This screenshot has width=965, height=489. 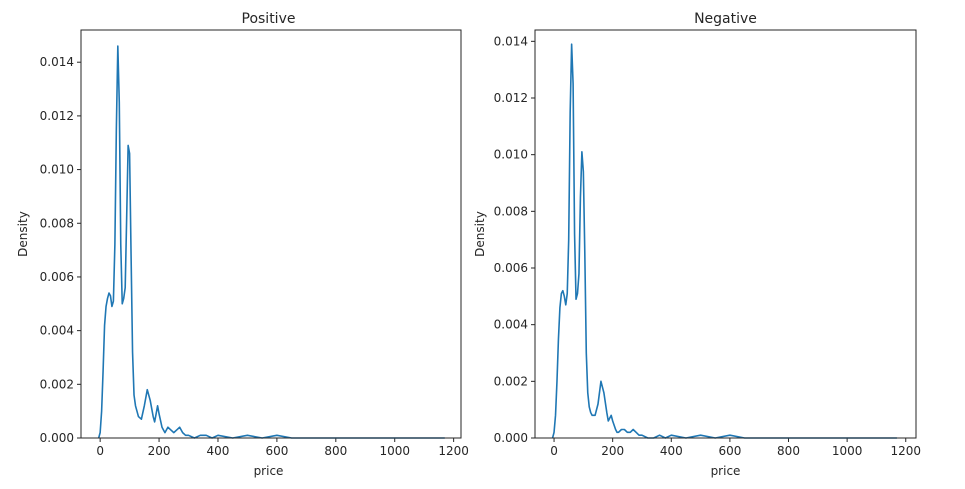 I want to click on positive-y-tick-label: 0.000, so click(x=57, y=438).